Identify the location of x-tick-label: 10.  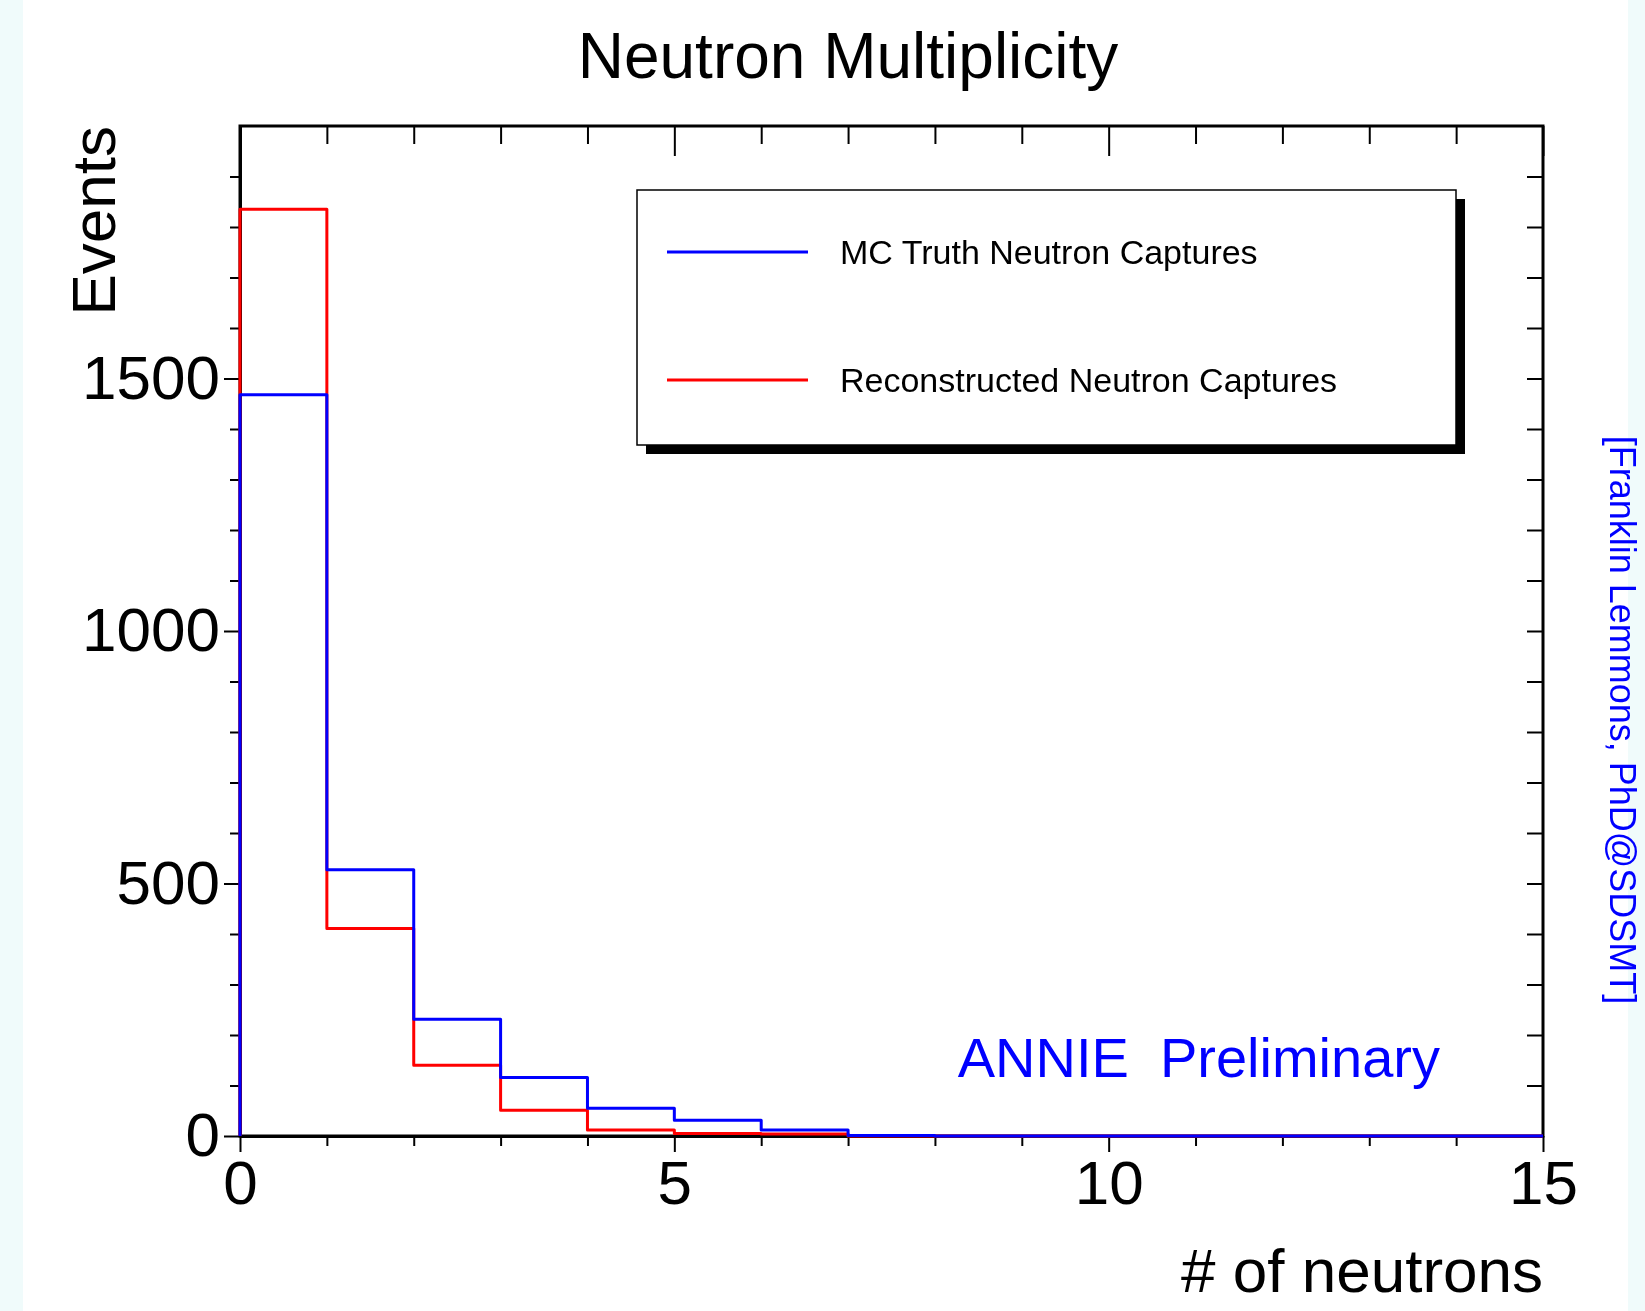
(1109, 1183).